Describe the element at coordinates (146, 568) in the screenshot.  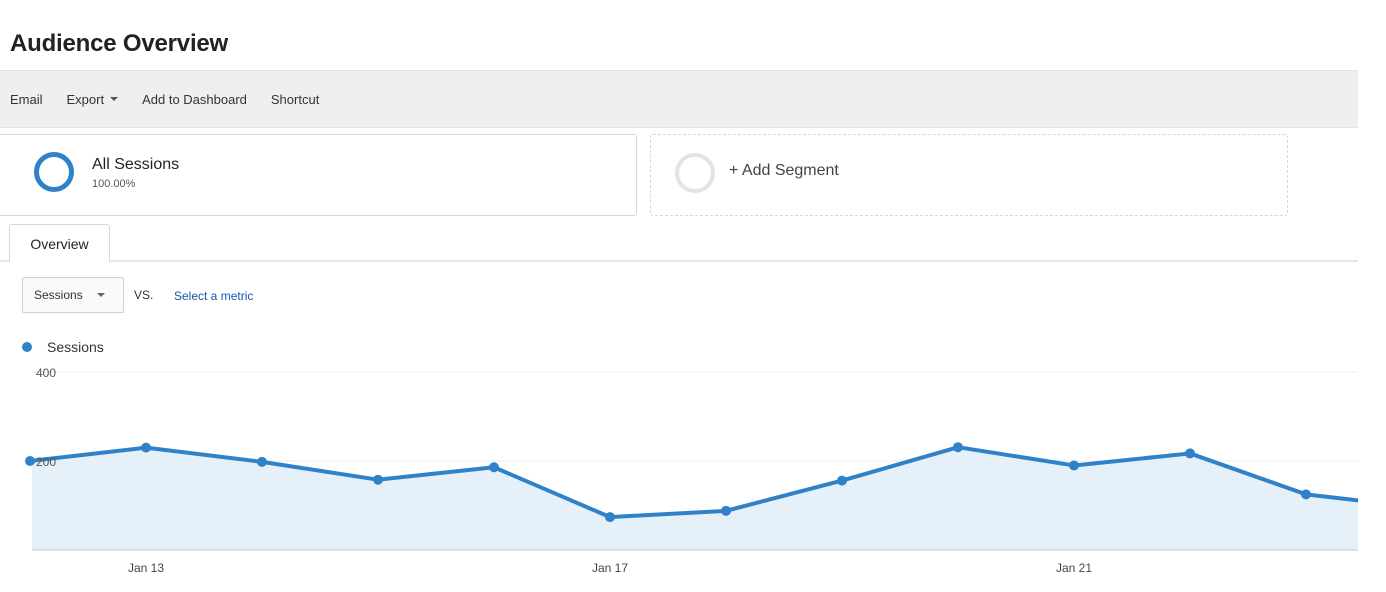
I see `x-tick-label: Jan 13` at that location.